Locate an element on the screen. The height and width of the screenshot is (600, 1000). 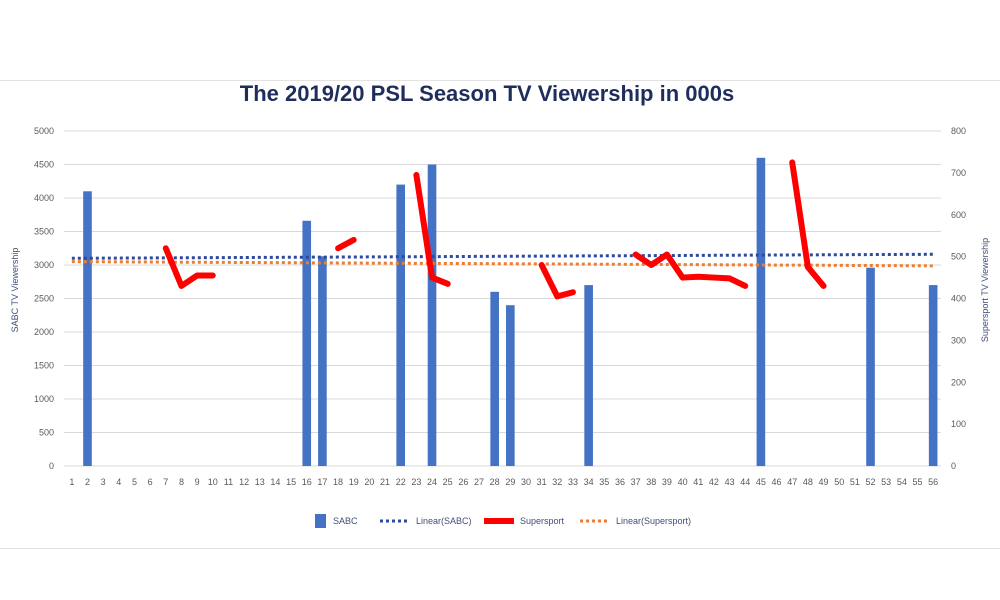
x-tick-label: 38 is located at coordinates (651, 482).